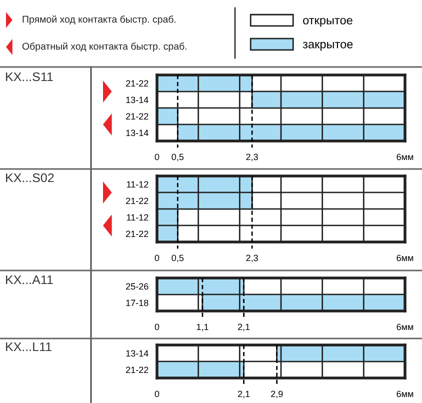 The width and height of the screenshot is (422, 403). I want to click on y-tick-label: 17-18, so click(137, 303).